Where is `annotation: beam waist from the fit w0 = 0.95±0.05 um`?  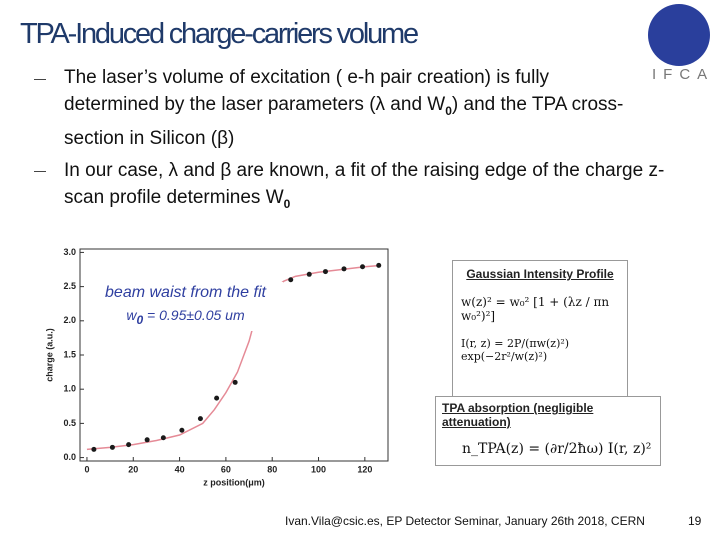
annotation: beam waist from the fit w0 = 0.95±0.05 um is located at coordinates (185, 306).